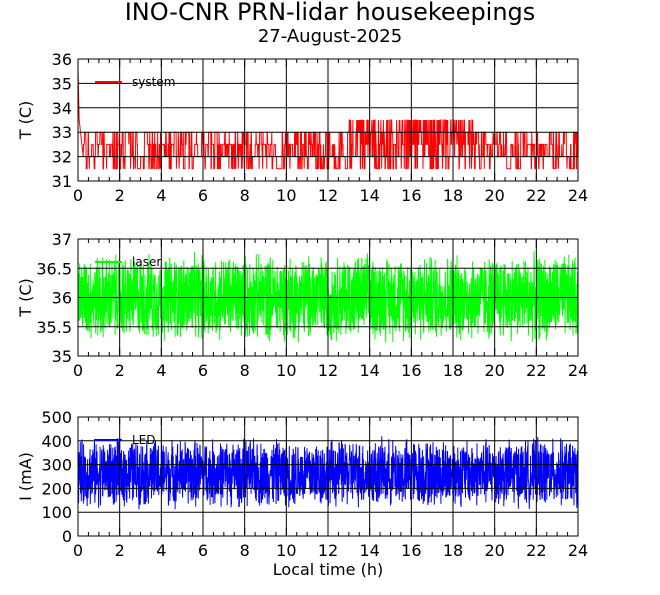  Describe the element at coordinates (62, 132) in the screenshot. I see `y-tick-label: 33` at that location.